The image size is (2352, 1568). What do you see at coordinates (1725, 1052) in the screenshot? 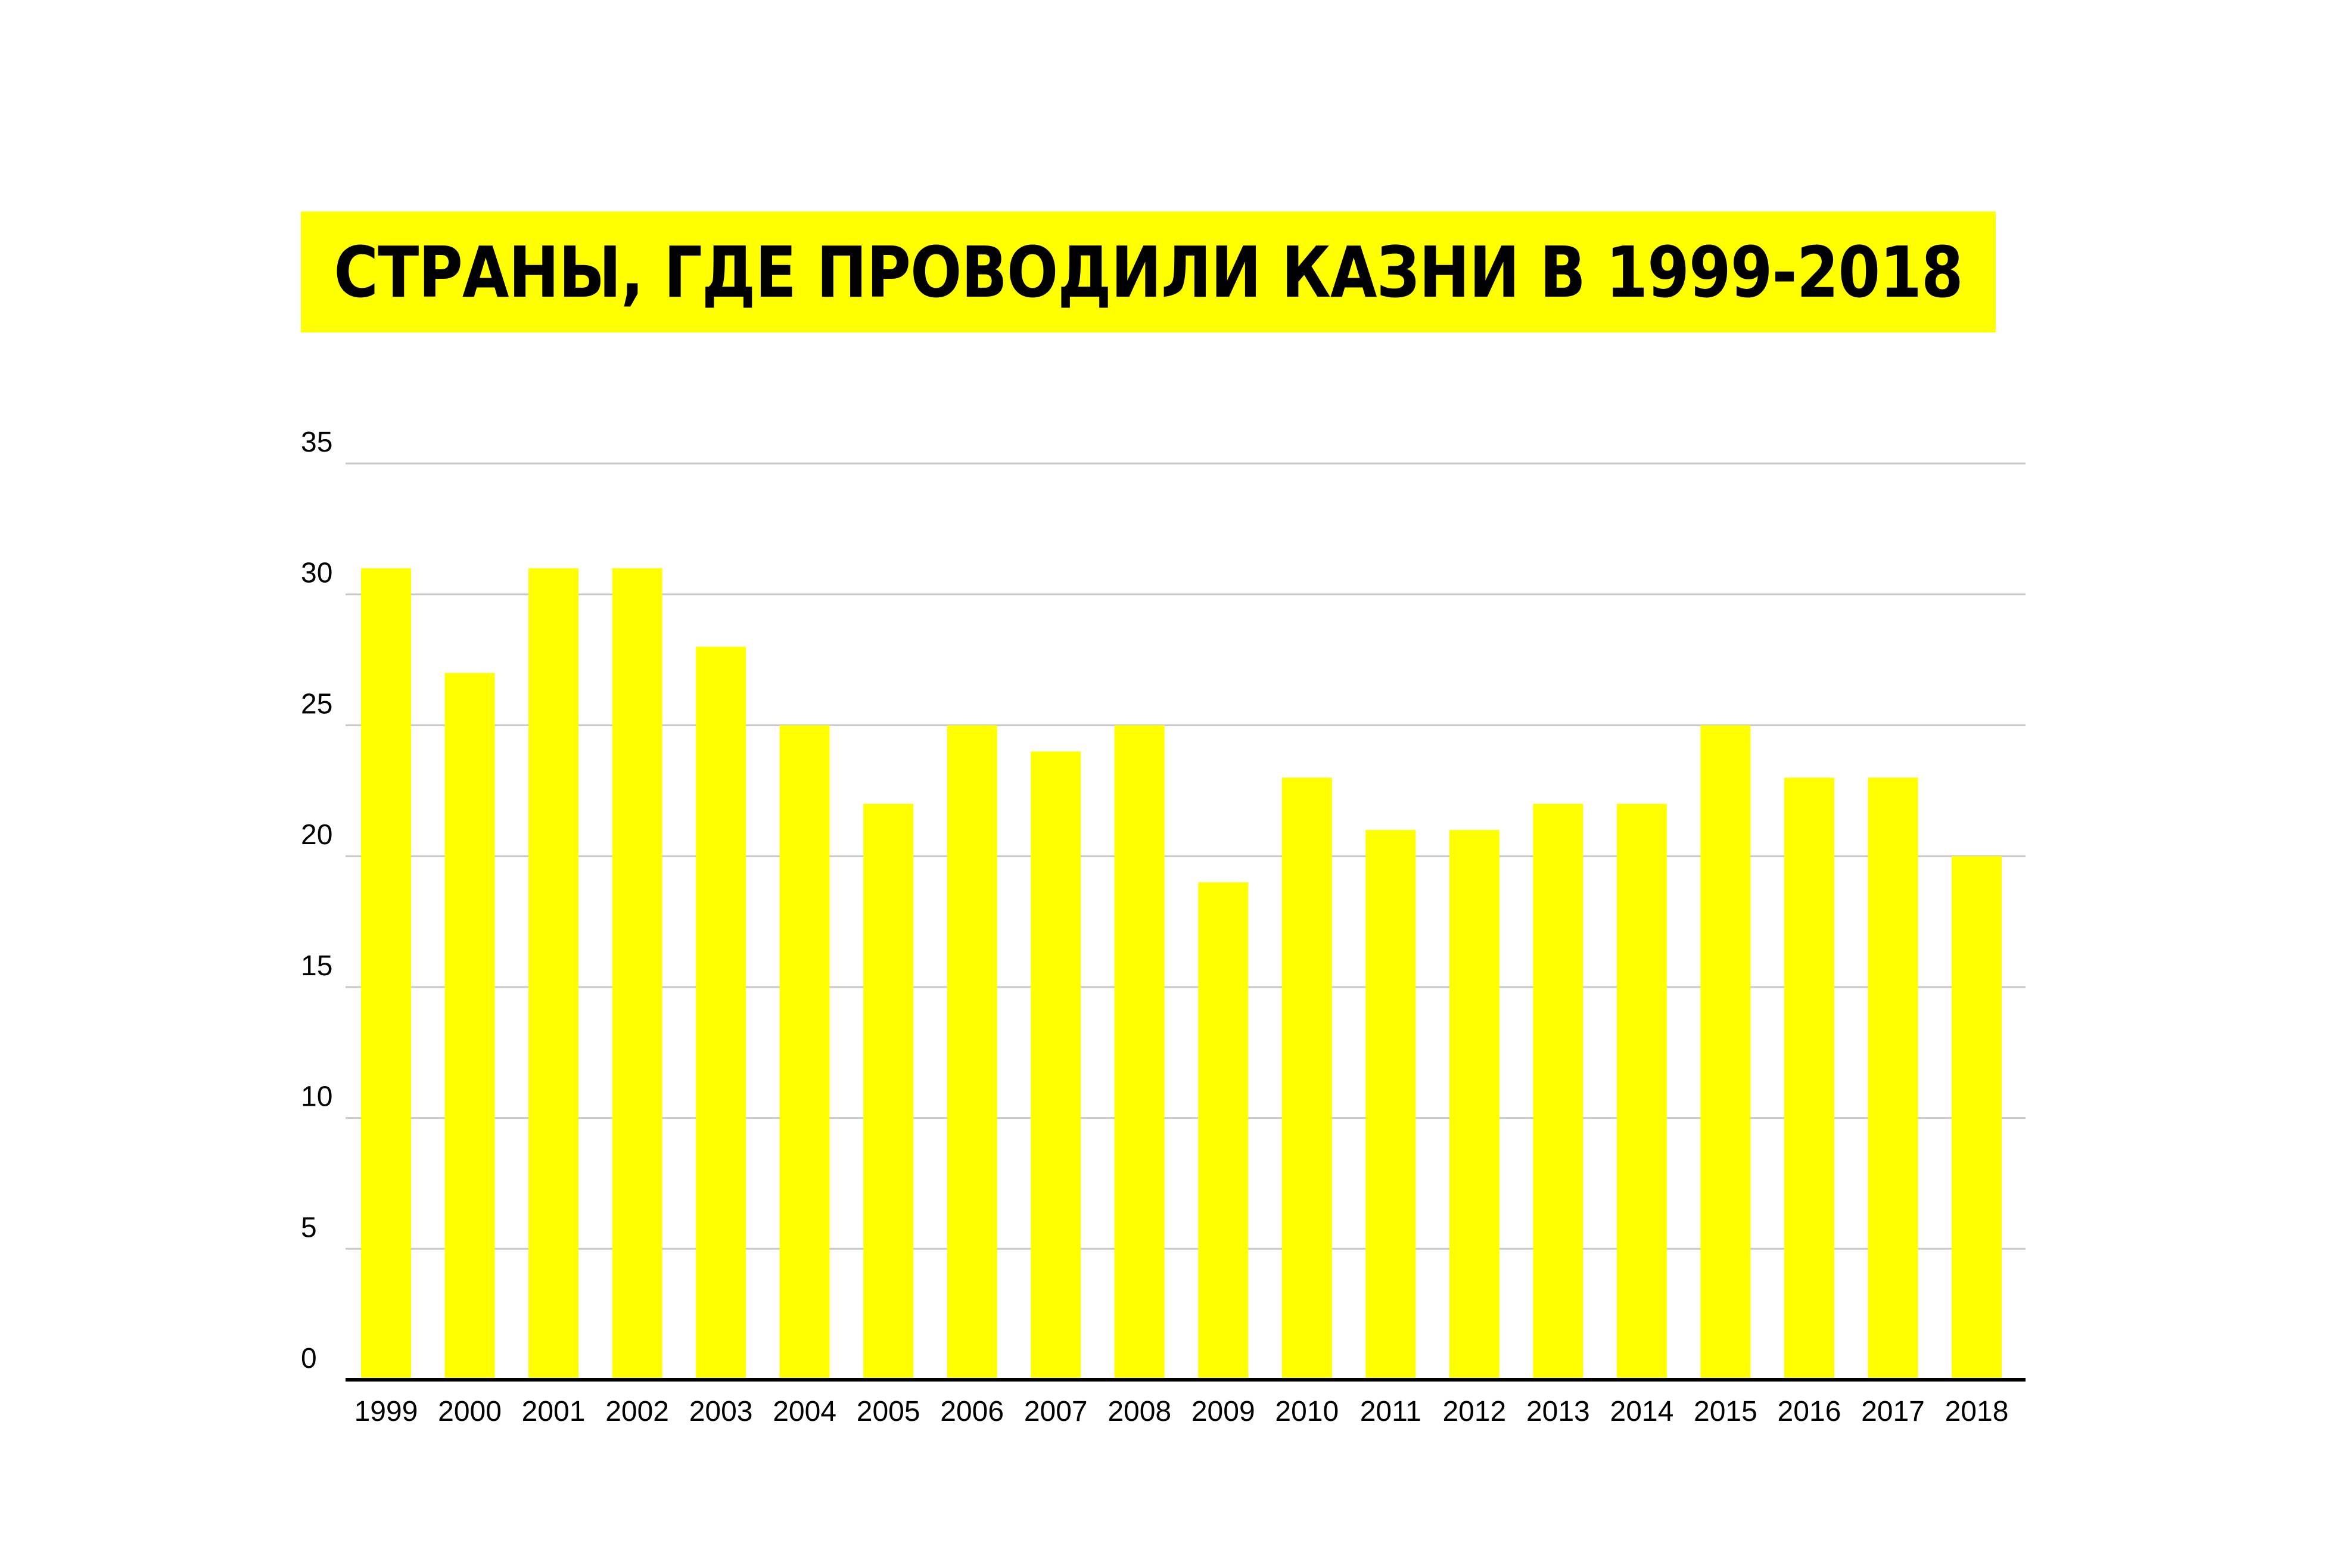
I see `bar-2015` at bounding box center [1725, 1052].